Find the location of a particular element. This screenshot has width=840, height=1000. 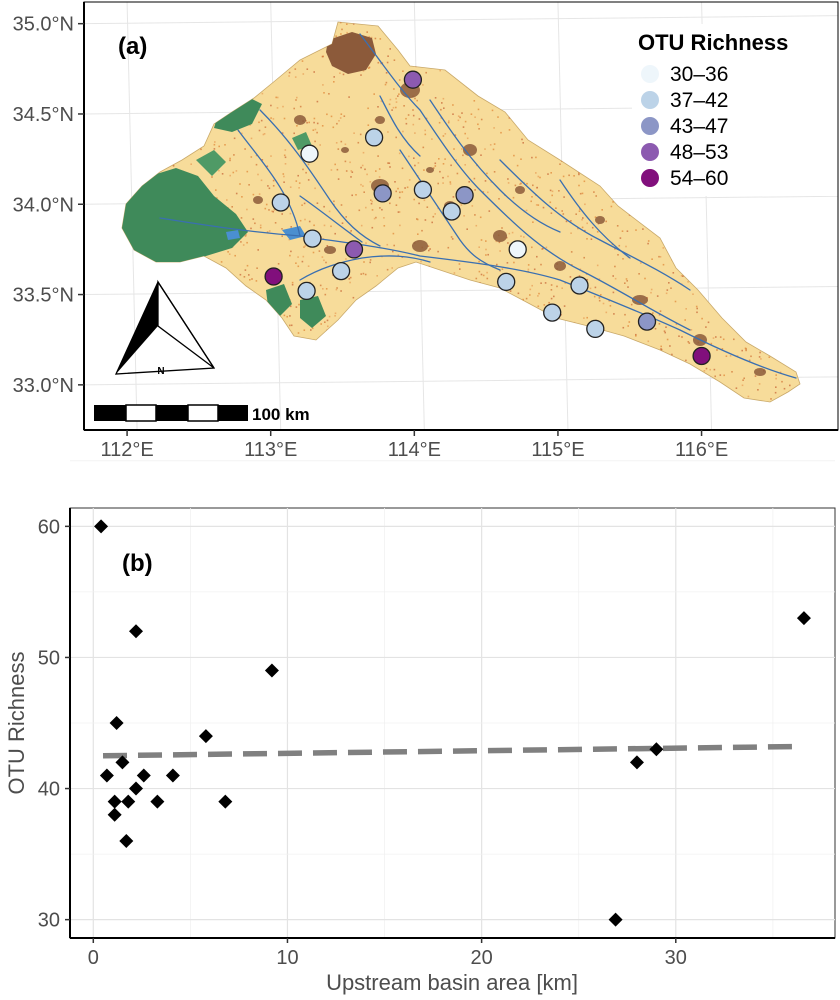

map-y-tick-label: 33.5°N is located at coordinates (43, 296).